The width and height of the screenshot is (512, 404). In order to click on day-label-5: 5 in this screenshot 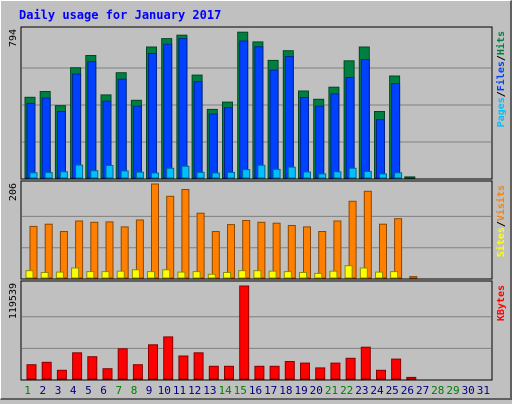, I will do `click(88, 390)`.